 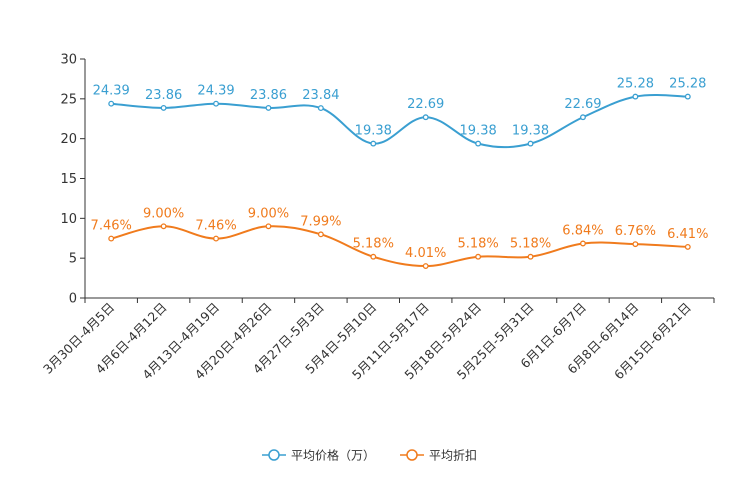 What do you see at coordinates (687, 234) in the screenshot?
I see `data-label: 6.41%` at bounding box center [687, 234].